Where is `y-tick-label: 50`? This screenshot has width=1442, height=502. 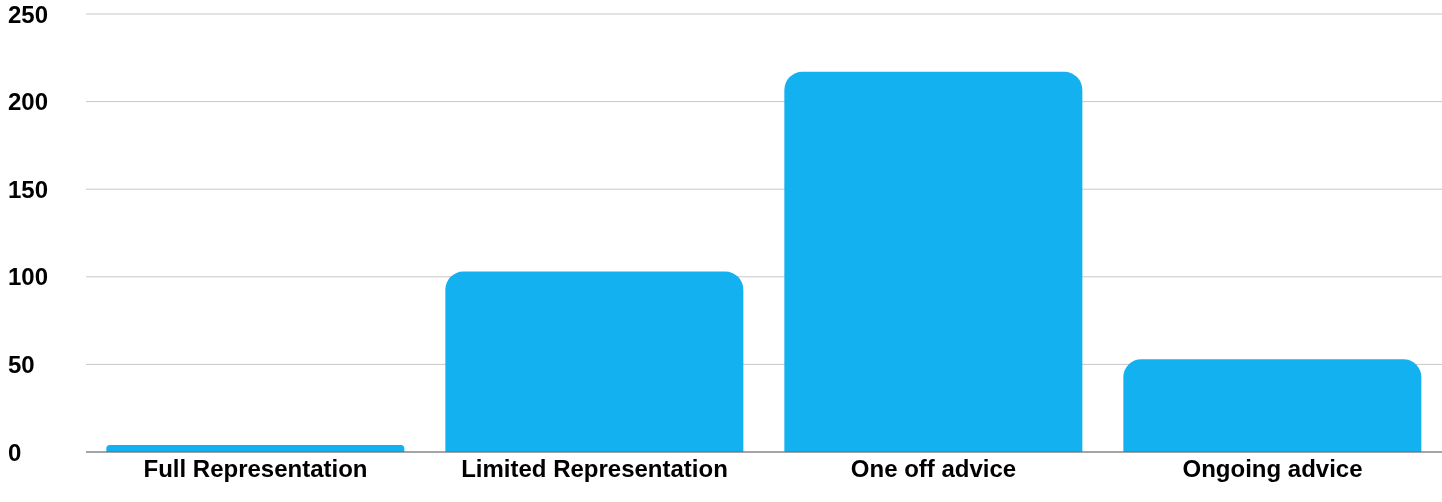 y-tick-label: 50 is located at coordinates (21, 364).